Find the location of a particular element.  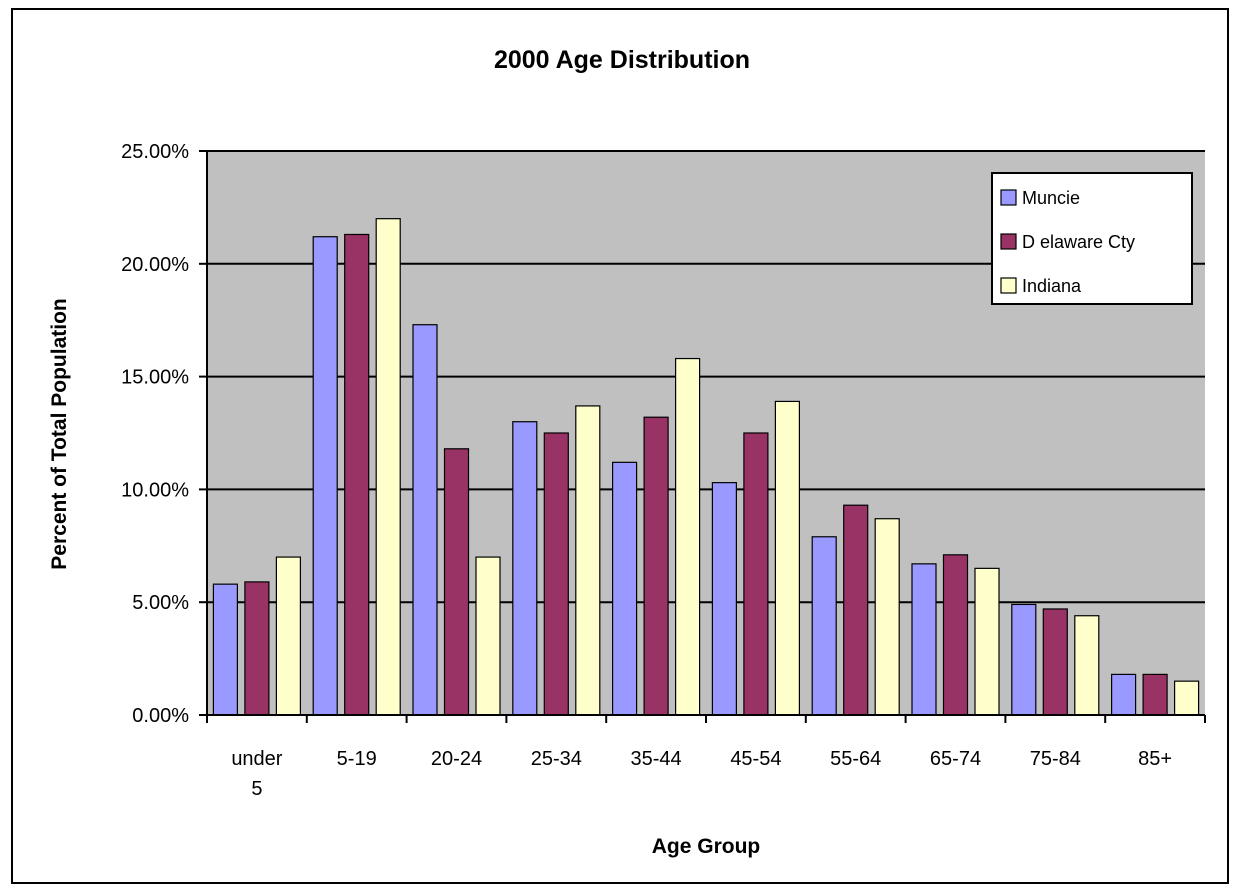

y-axis-title: Percent of Total Population is located at coordinates (59, 433).